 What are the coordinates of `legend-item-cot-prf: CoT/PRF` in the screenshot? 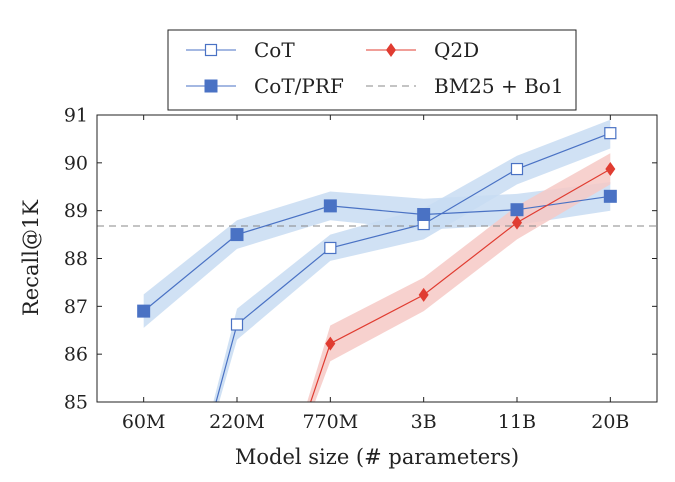 It's located at (265, 86).